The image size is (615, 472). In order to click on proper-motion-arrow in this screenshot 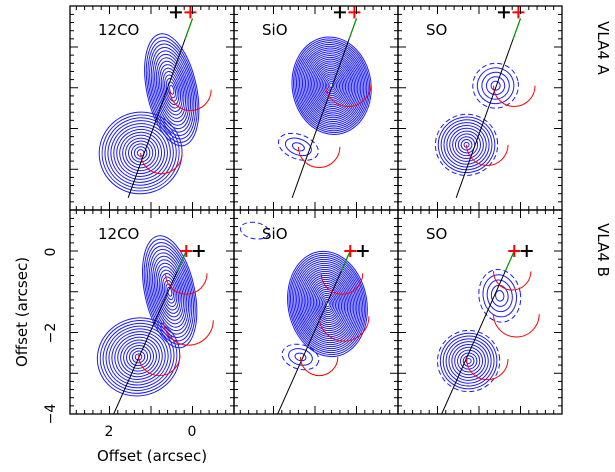, I will do `click(181, 261)`.